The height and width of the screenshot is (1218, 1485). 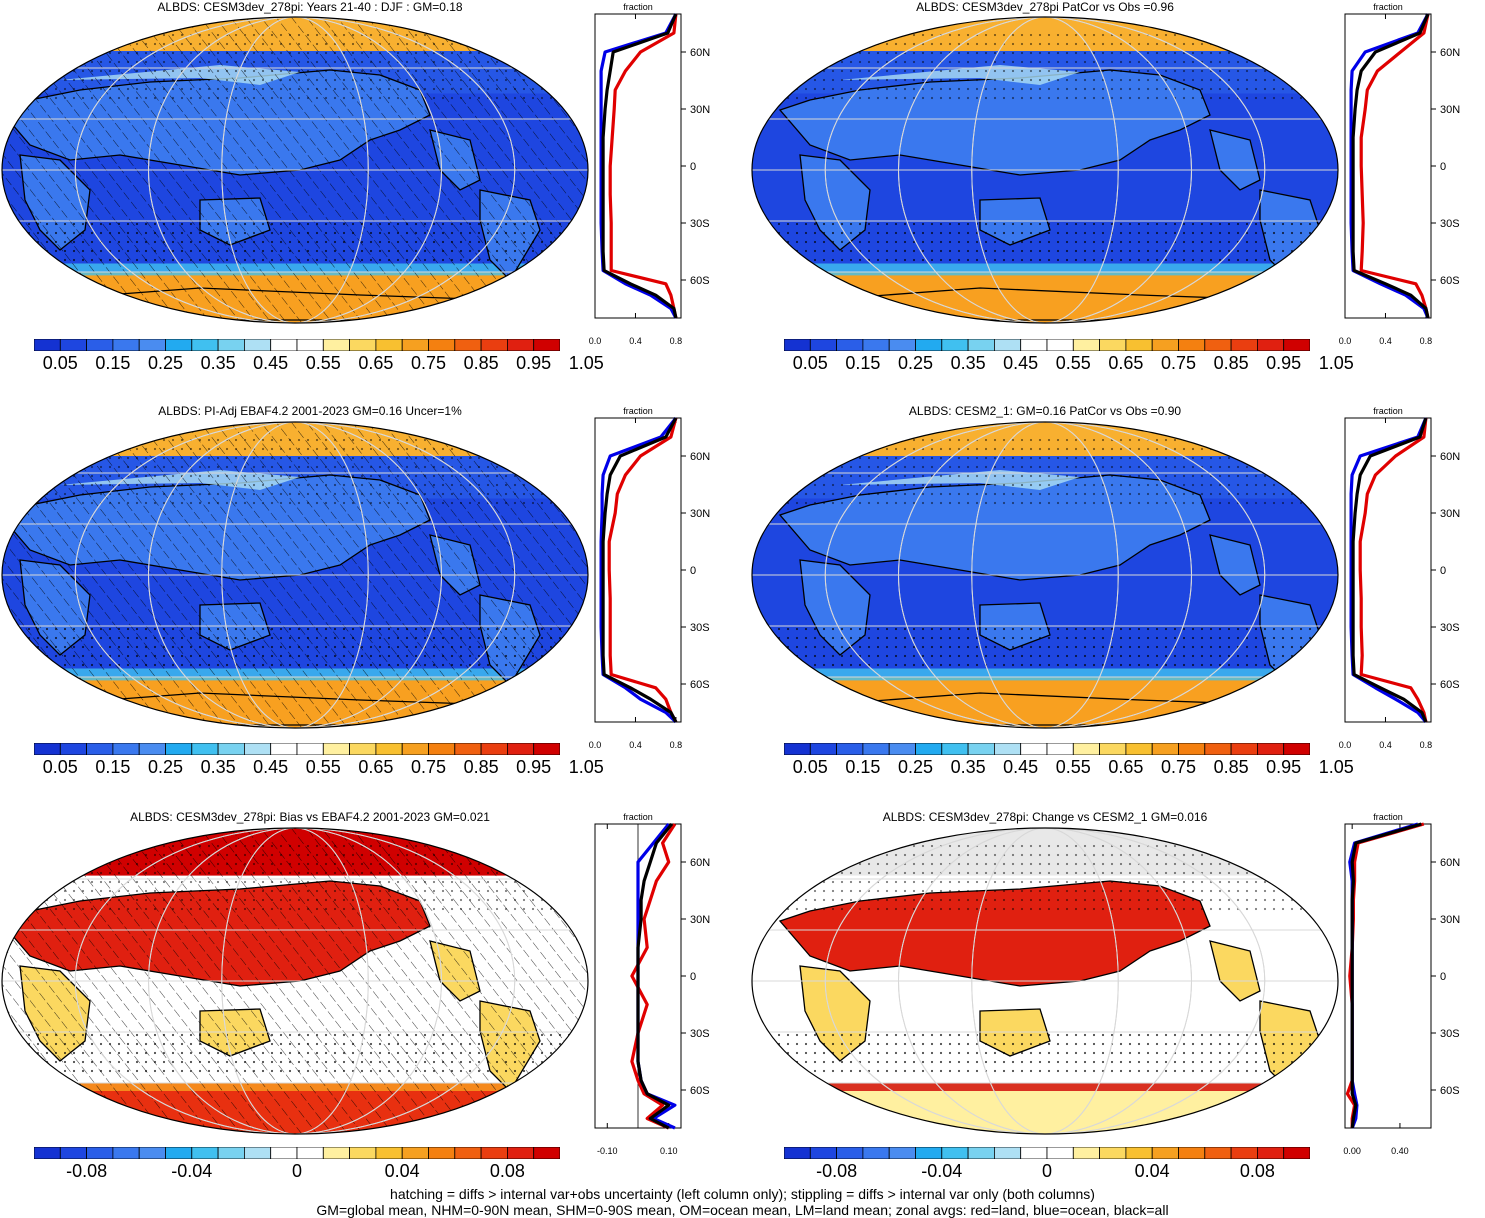 What do you see at coordinates (1047, 1173) in the screenshot?
I see `colorbar-labels-6: -0.08 -0.04 0 0.04 0.08` at bounding box center [1047, 1173].